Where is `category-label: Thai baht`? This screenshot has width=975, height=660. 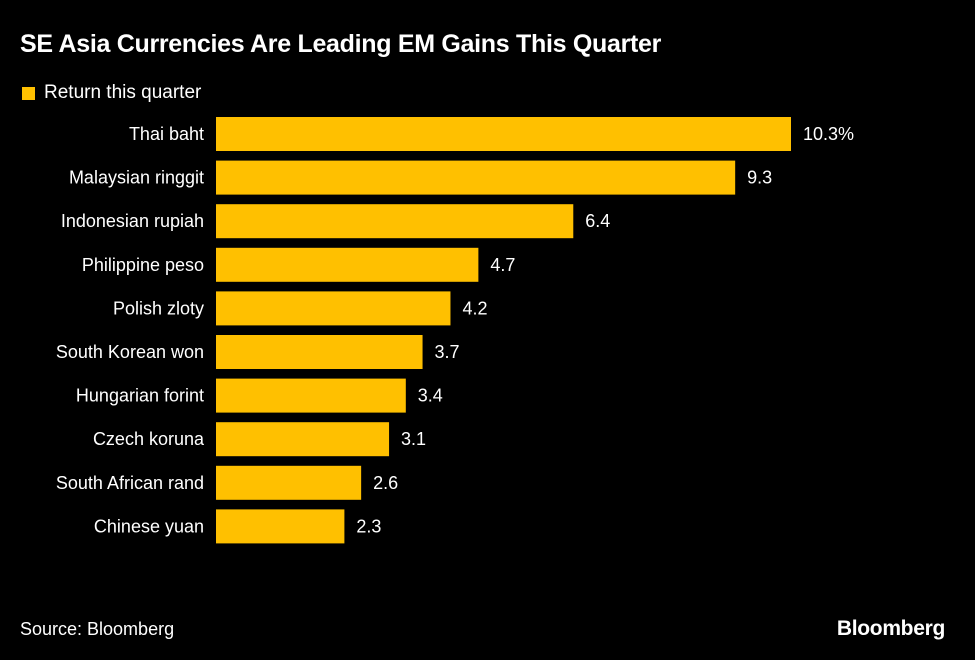 category-label: Thai baht is located at coordinates (166, 134).